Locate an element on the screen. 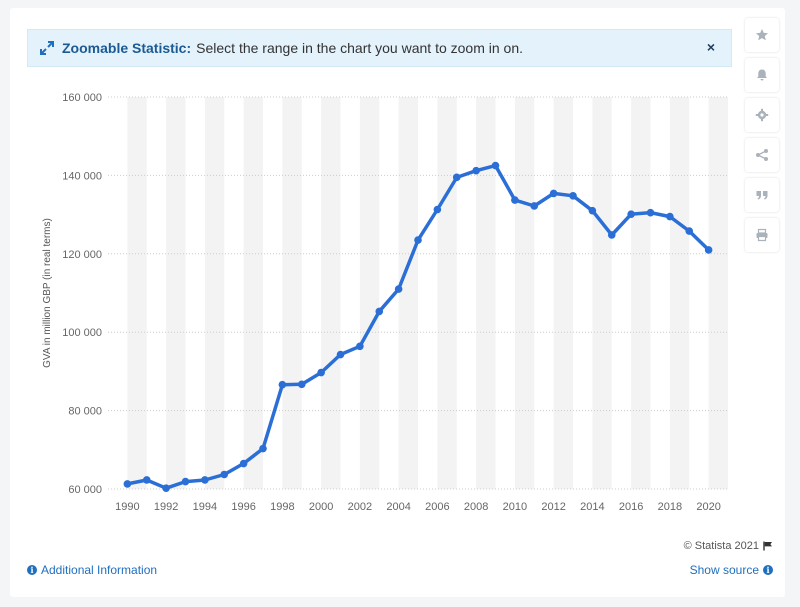 The width and height of the screenshot is (800, 607). banner-title: Zoomable Statistic: is located at coordinates (127, 48).